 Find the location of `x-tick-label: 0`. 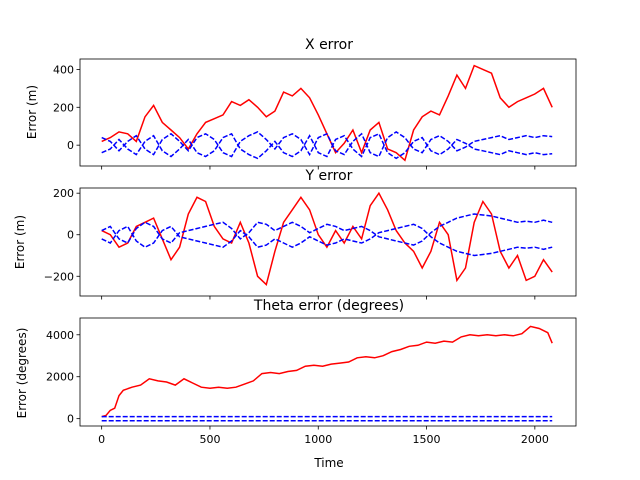

x-tick-label: 0 is located at coordinates (101, 439).